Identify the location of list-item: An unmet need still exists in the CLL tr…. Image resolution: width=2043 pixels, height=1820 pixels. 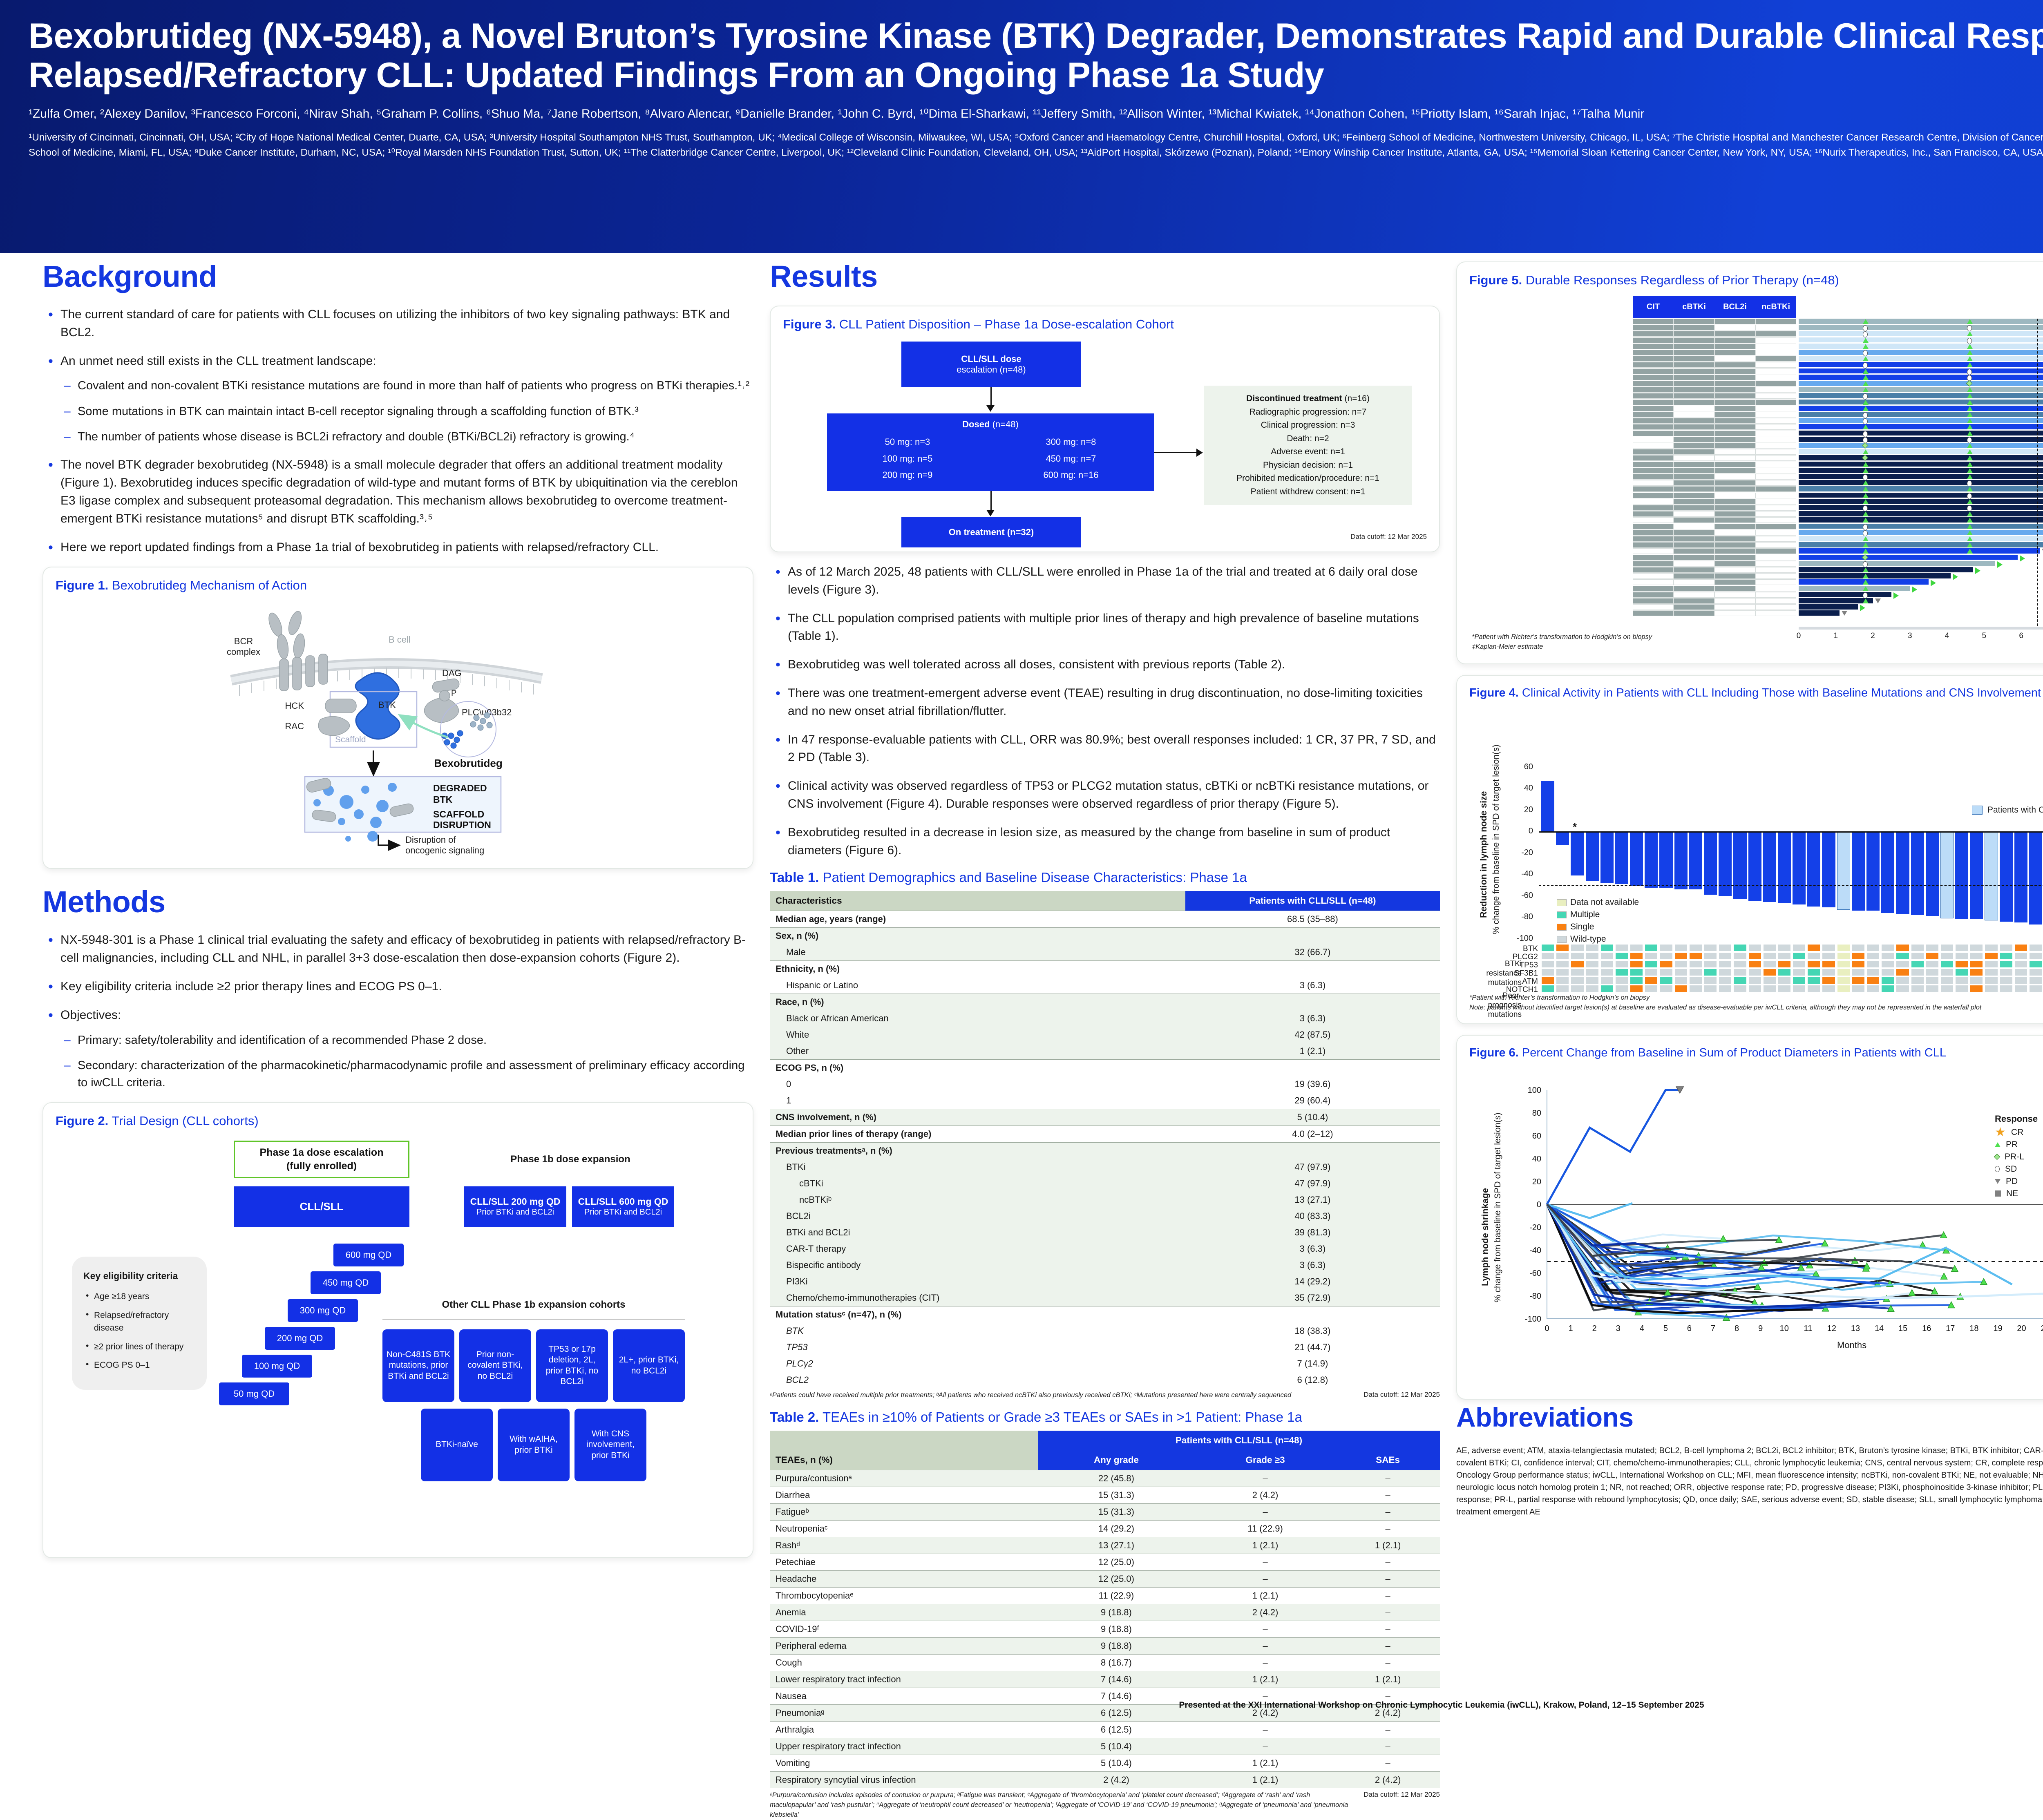
(398, 398).